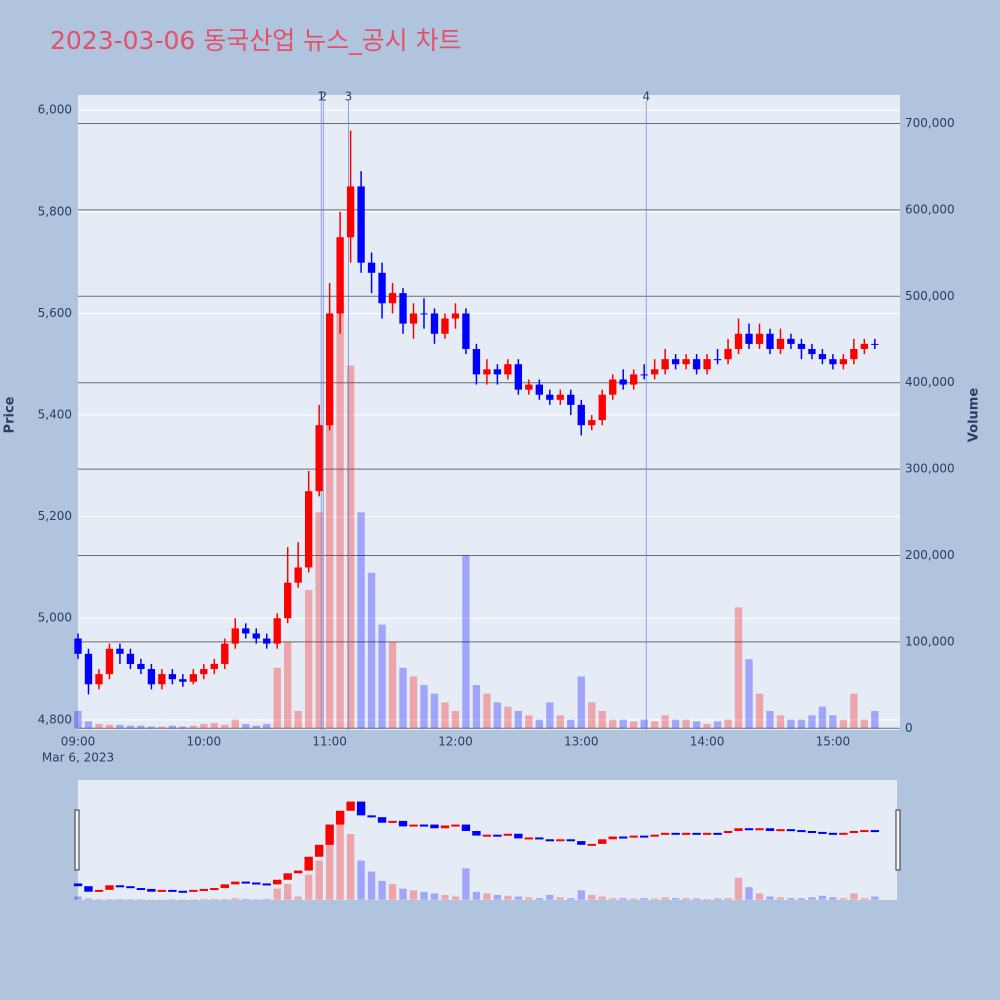 This screenshot has height=1000, width=1000. What do you see at coordinates (10, 414) in the screenshot?
I see `y-axis-title: Price` at bounding box center [10, 414].